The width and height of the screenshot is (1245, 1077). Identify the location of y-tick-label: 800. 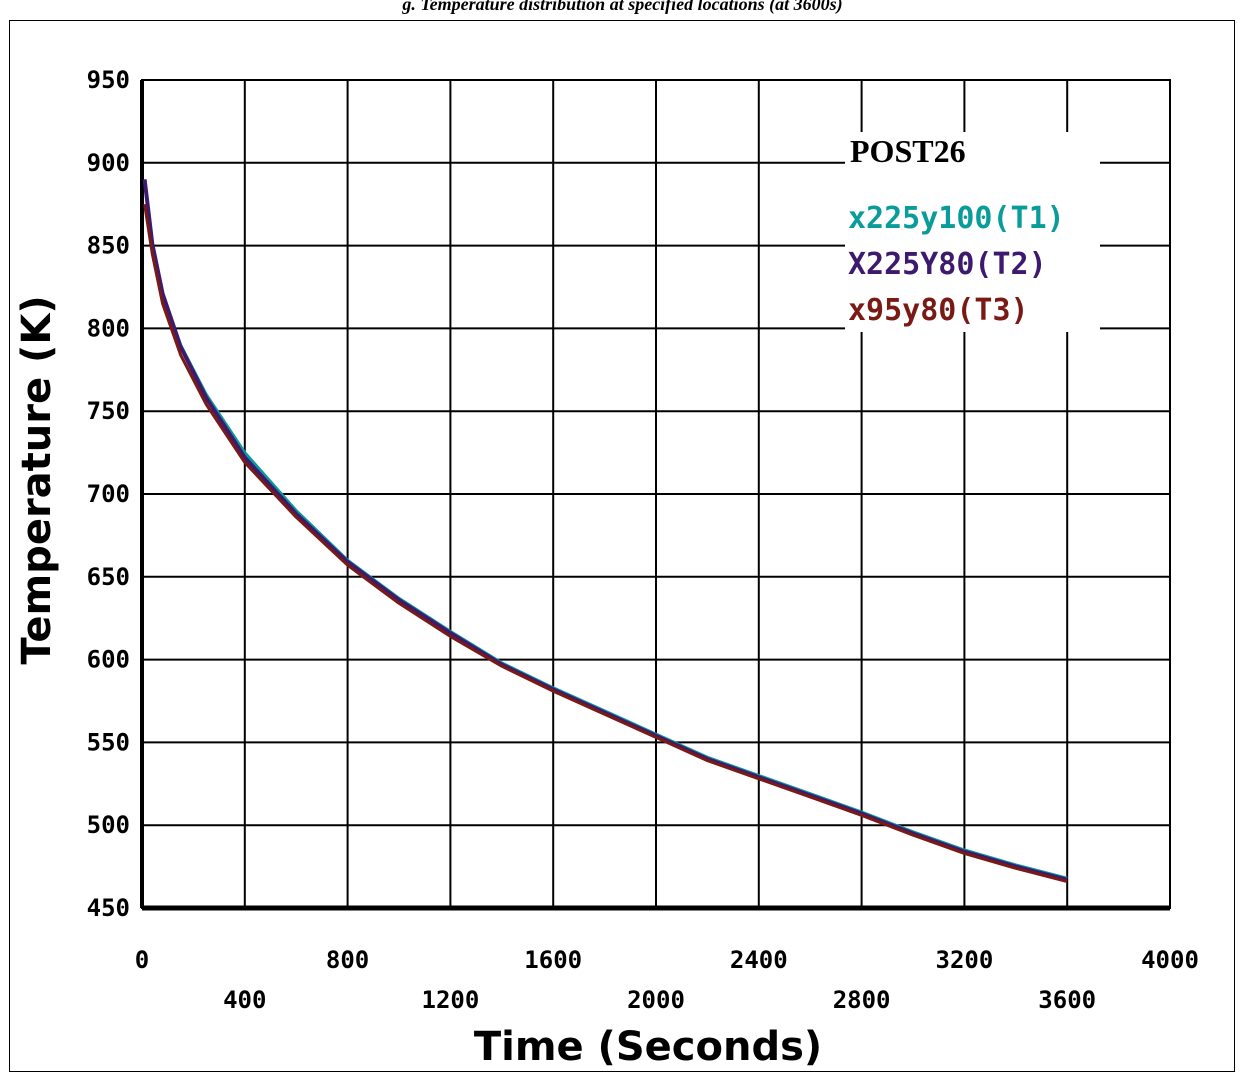
(108, 328).